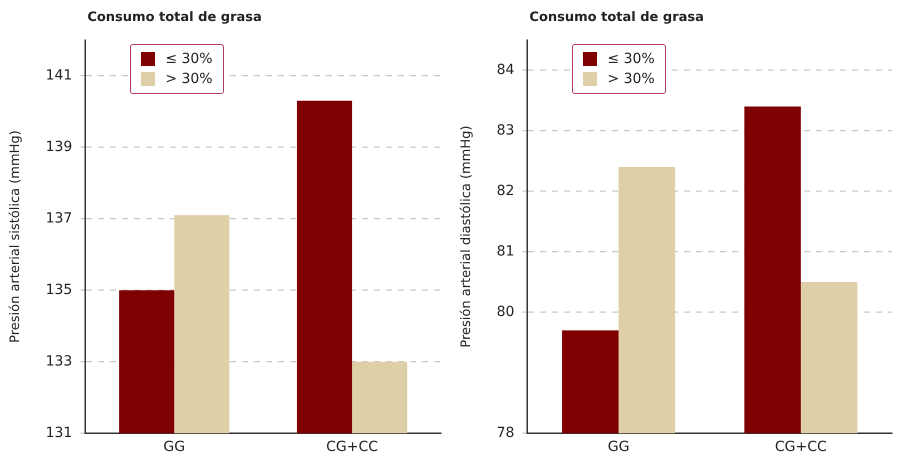 The height and width of the screenshot is (464, 902). What do you see at coordinates (16, 236) in the screenshot?
I see `y-axis-title: Presión arterial sistólica (mmHg)` at bounding box center [16, 236].